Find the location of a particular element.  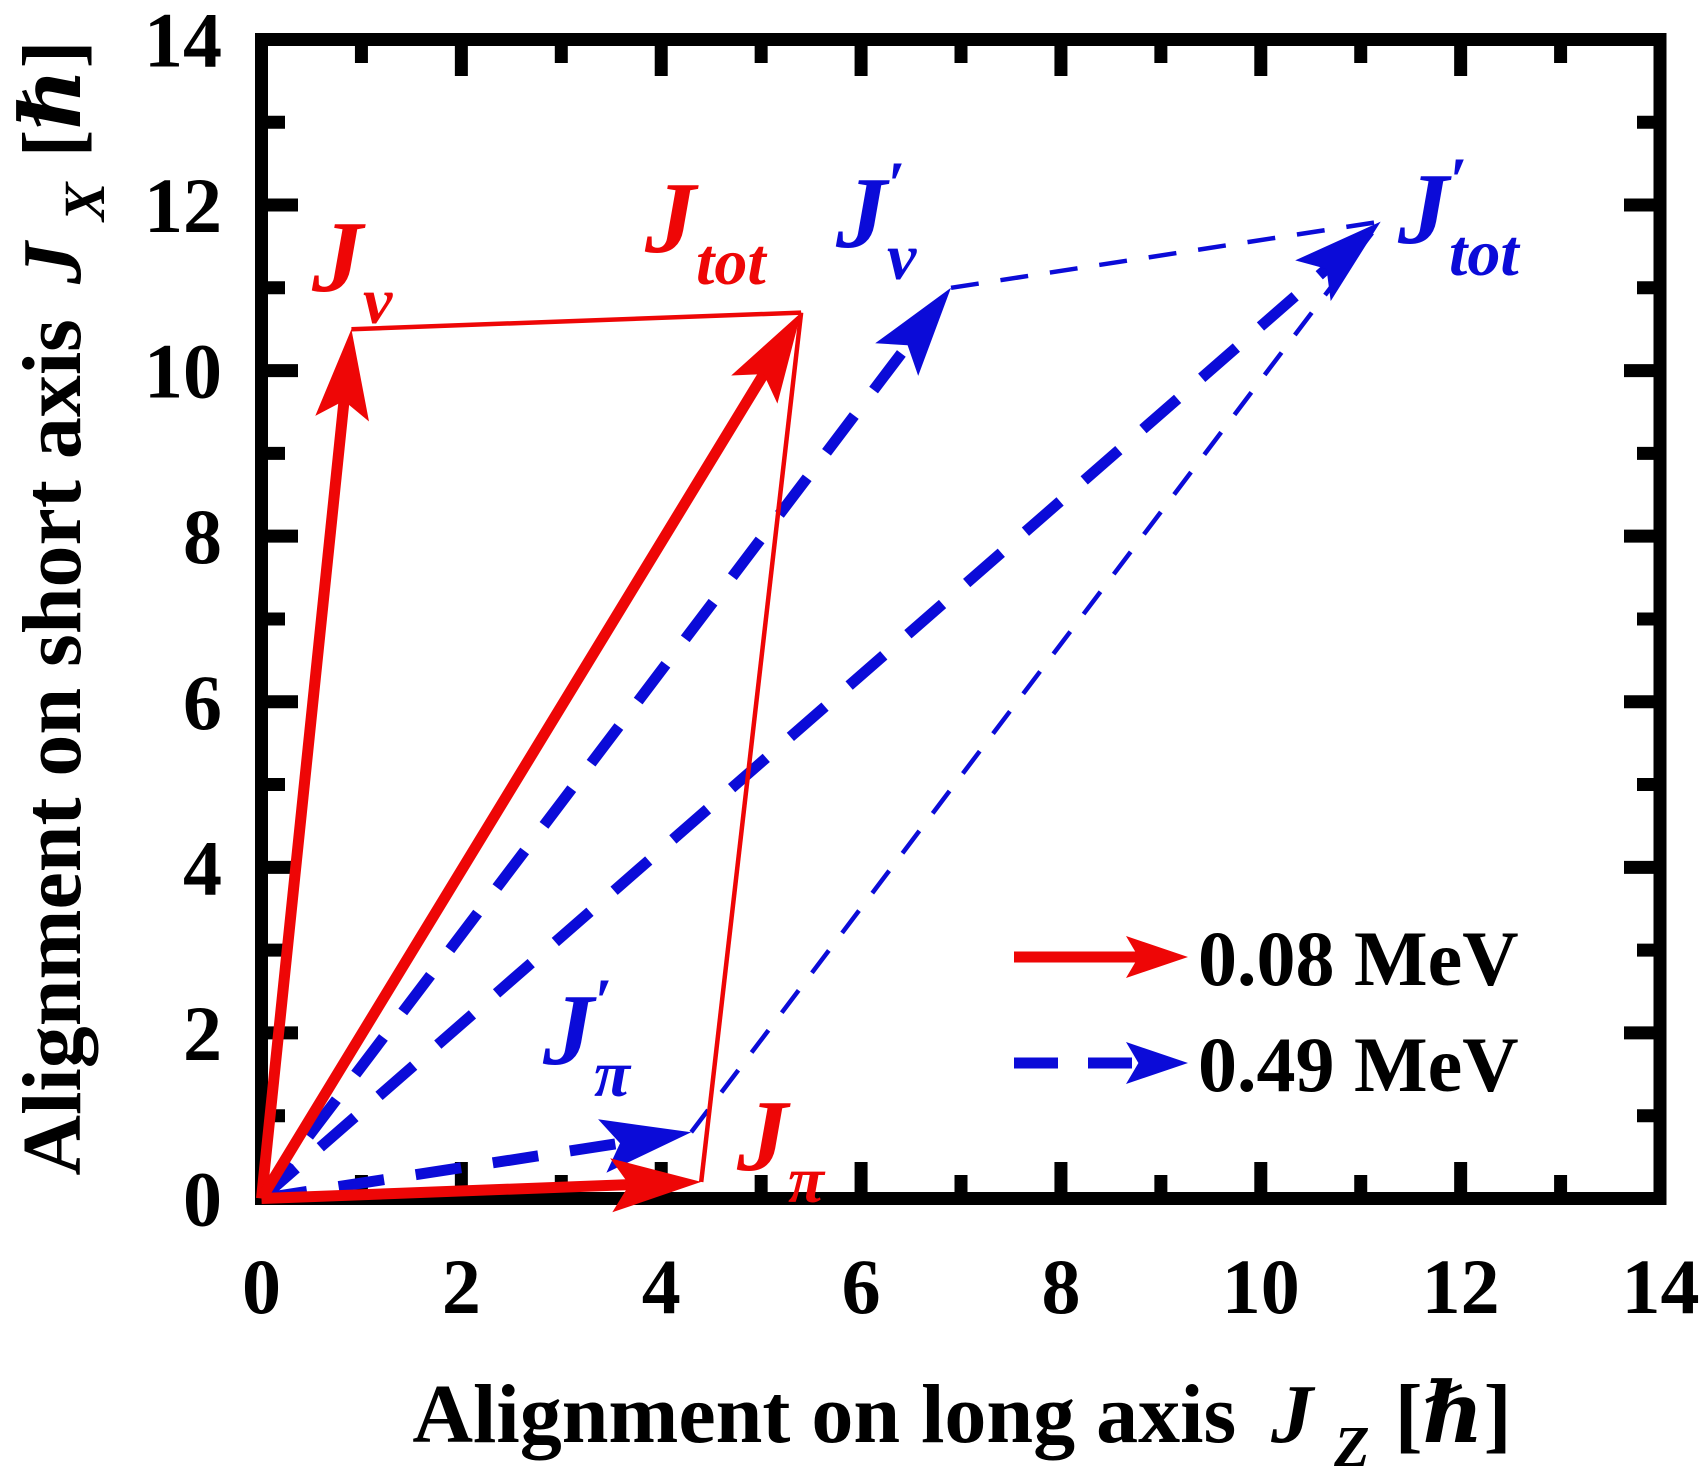

x-axis-symbol: J is located at coordinates (1293, 1414).